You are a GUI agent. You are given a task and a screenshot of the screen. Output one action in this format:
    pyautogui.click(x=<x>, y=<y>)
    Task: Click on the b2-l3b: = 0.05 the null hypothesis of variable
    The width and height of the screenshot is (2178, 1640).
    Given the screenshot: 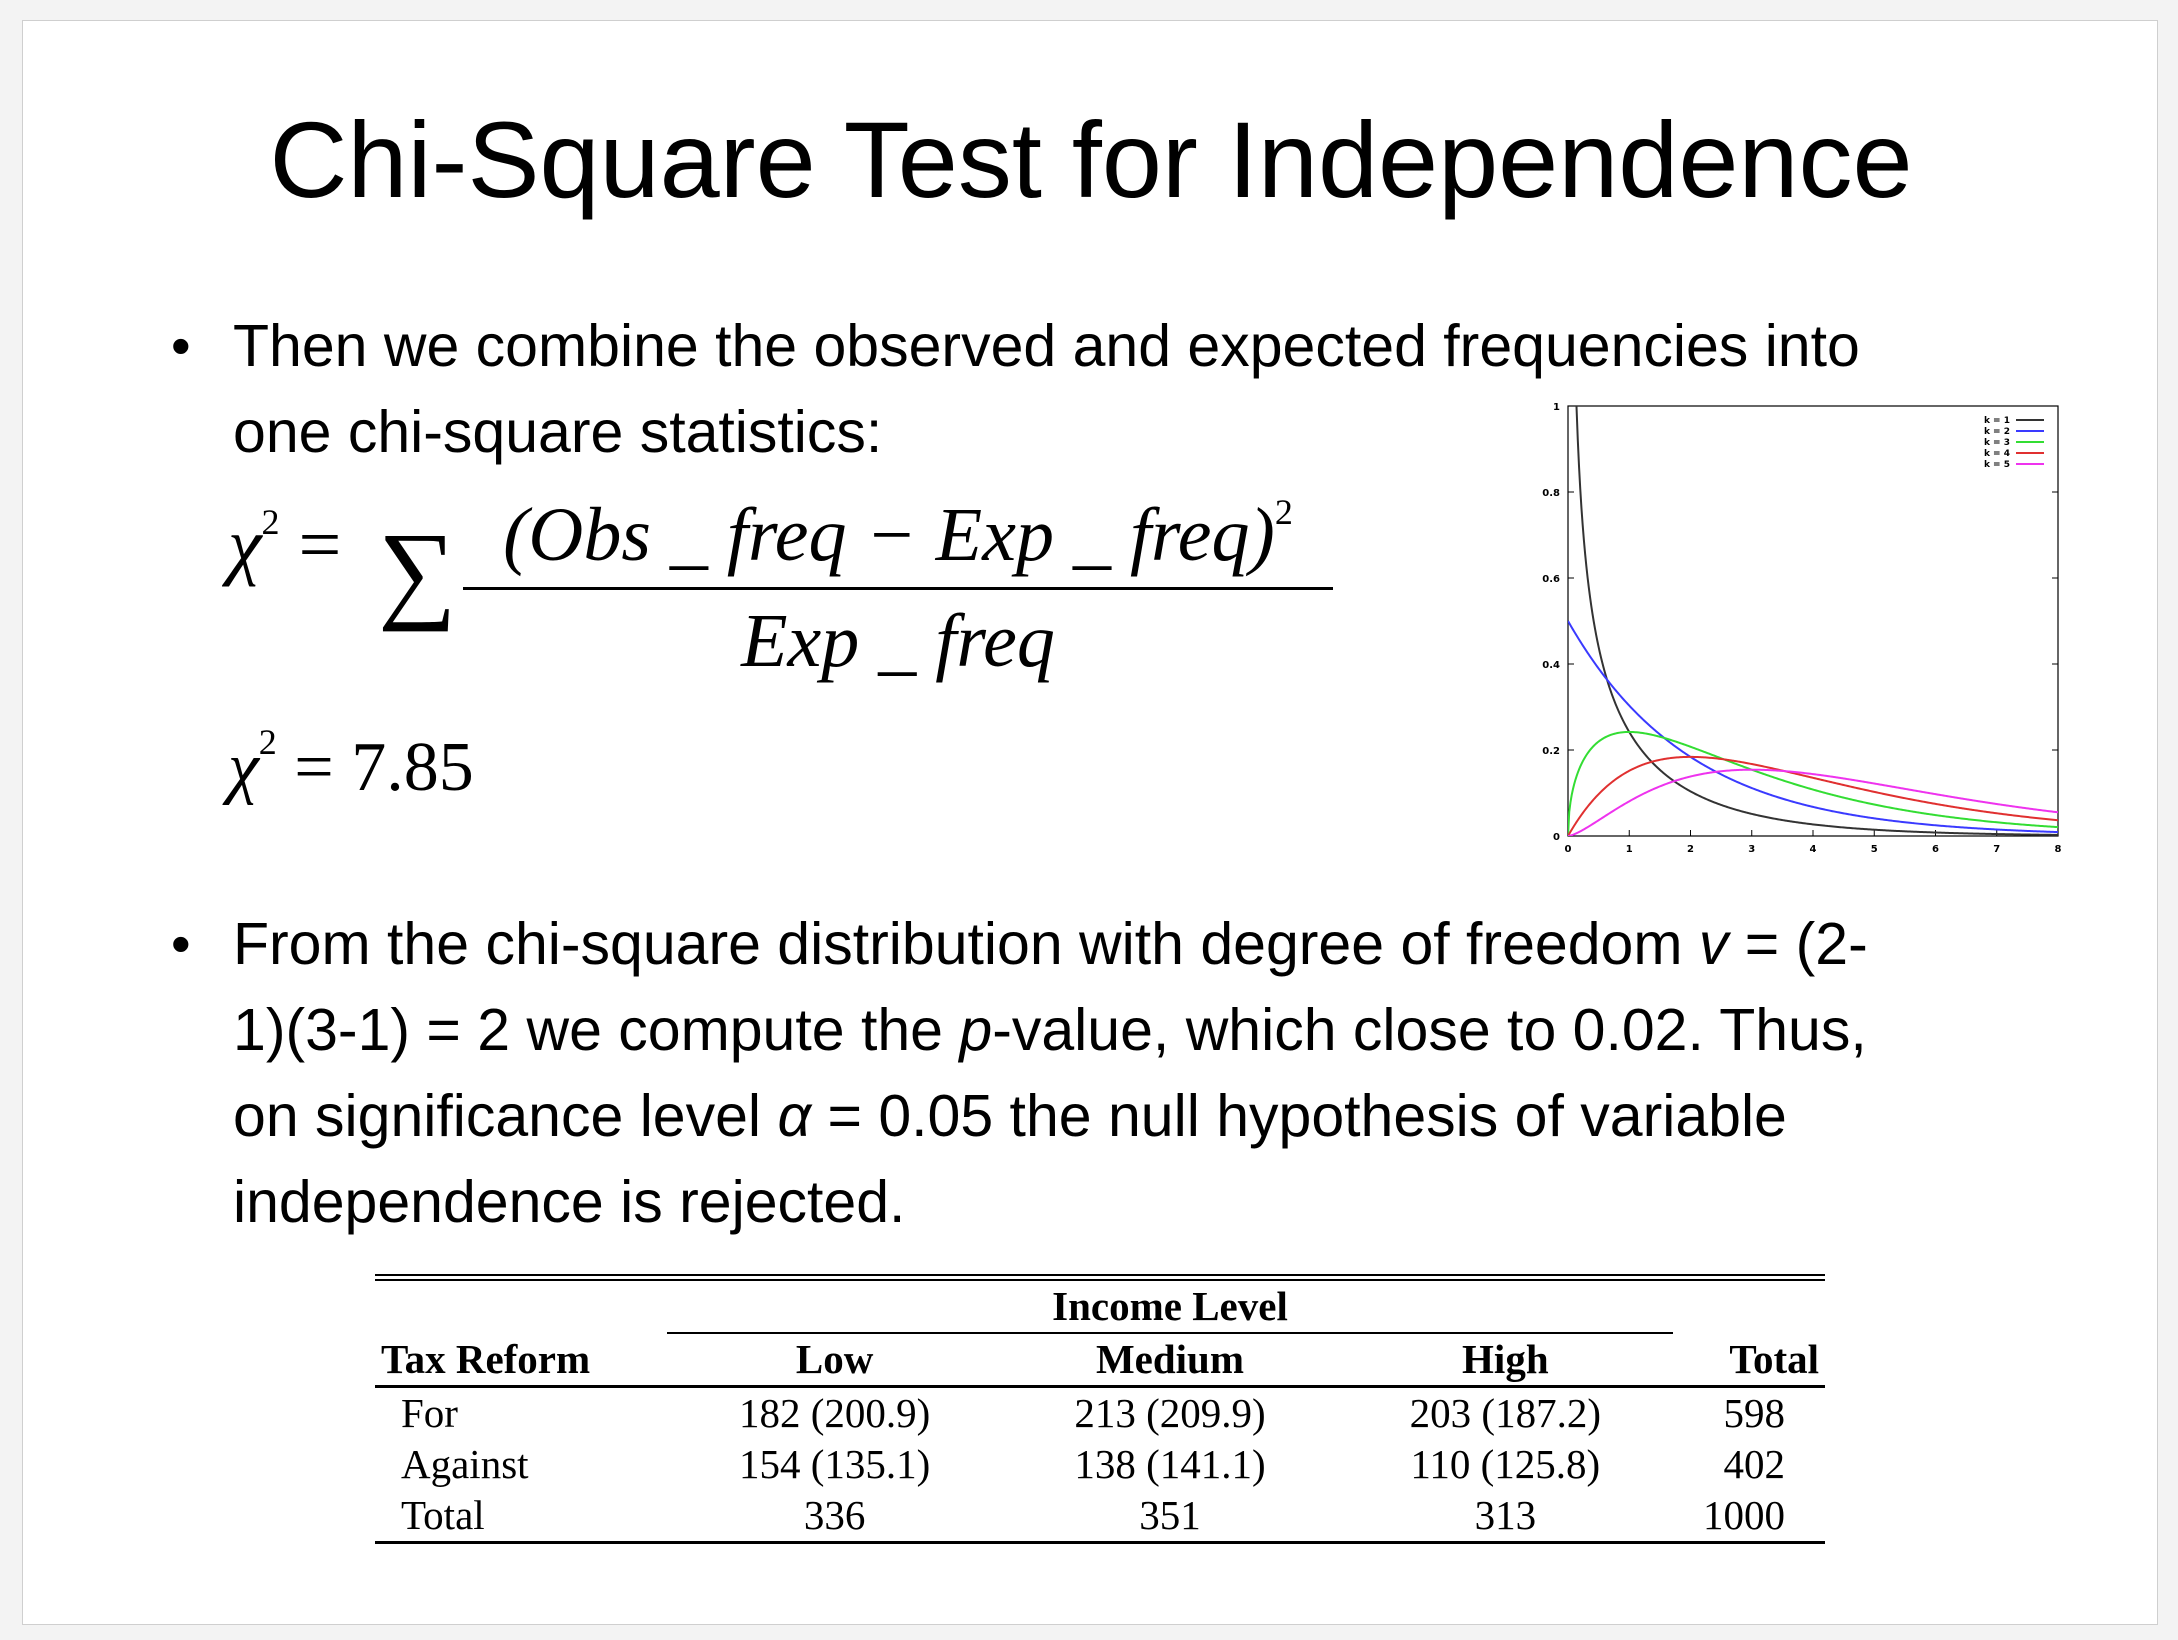 What is the action you would take?
    pyautogui.click(x=1299, y=1116)
    